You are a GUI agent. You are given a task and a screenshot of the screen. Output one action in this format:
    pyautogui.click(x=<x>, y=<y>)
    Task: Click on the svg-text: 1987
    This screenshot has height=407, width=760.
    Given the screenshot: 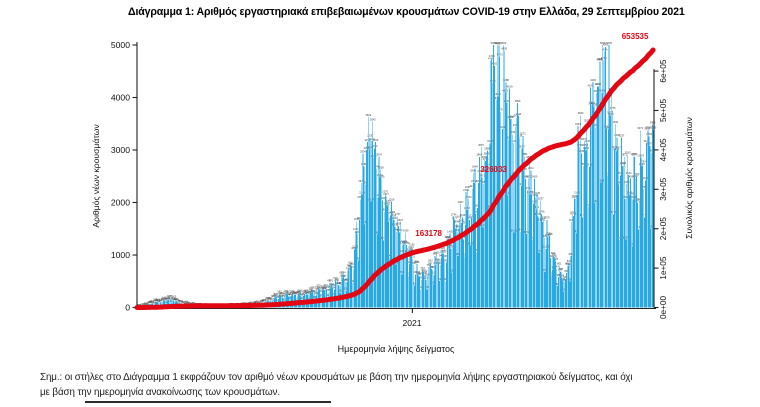 What is the action you would take?
    pyautogui.click(x=595, y=201)
    